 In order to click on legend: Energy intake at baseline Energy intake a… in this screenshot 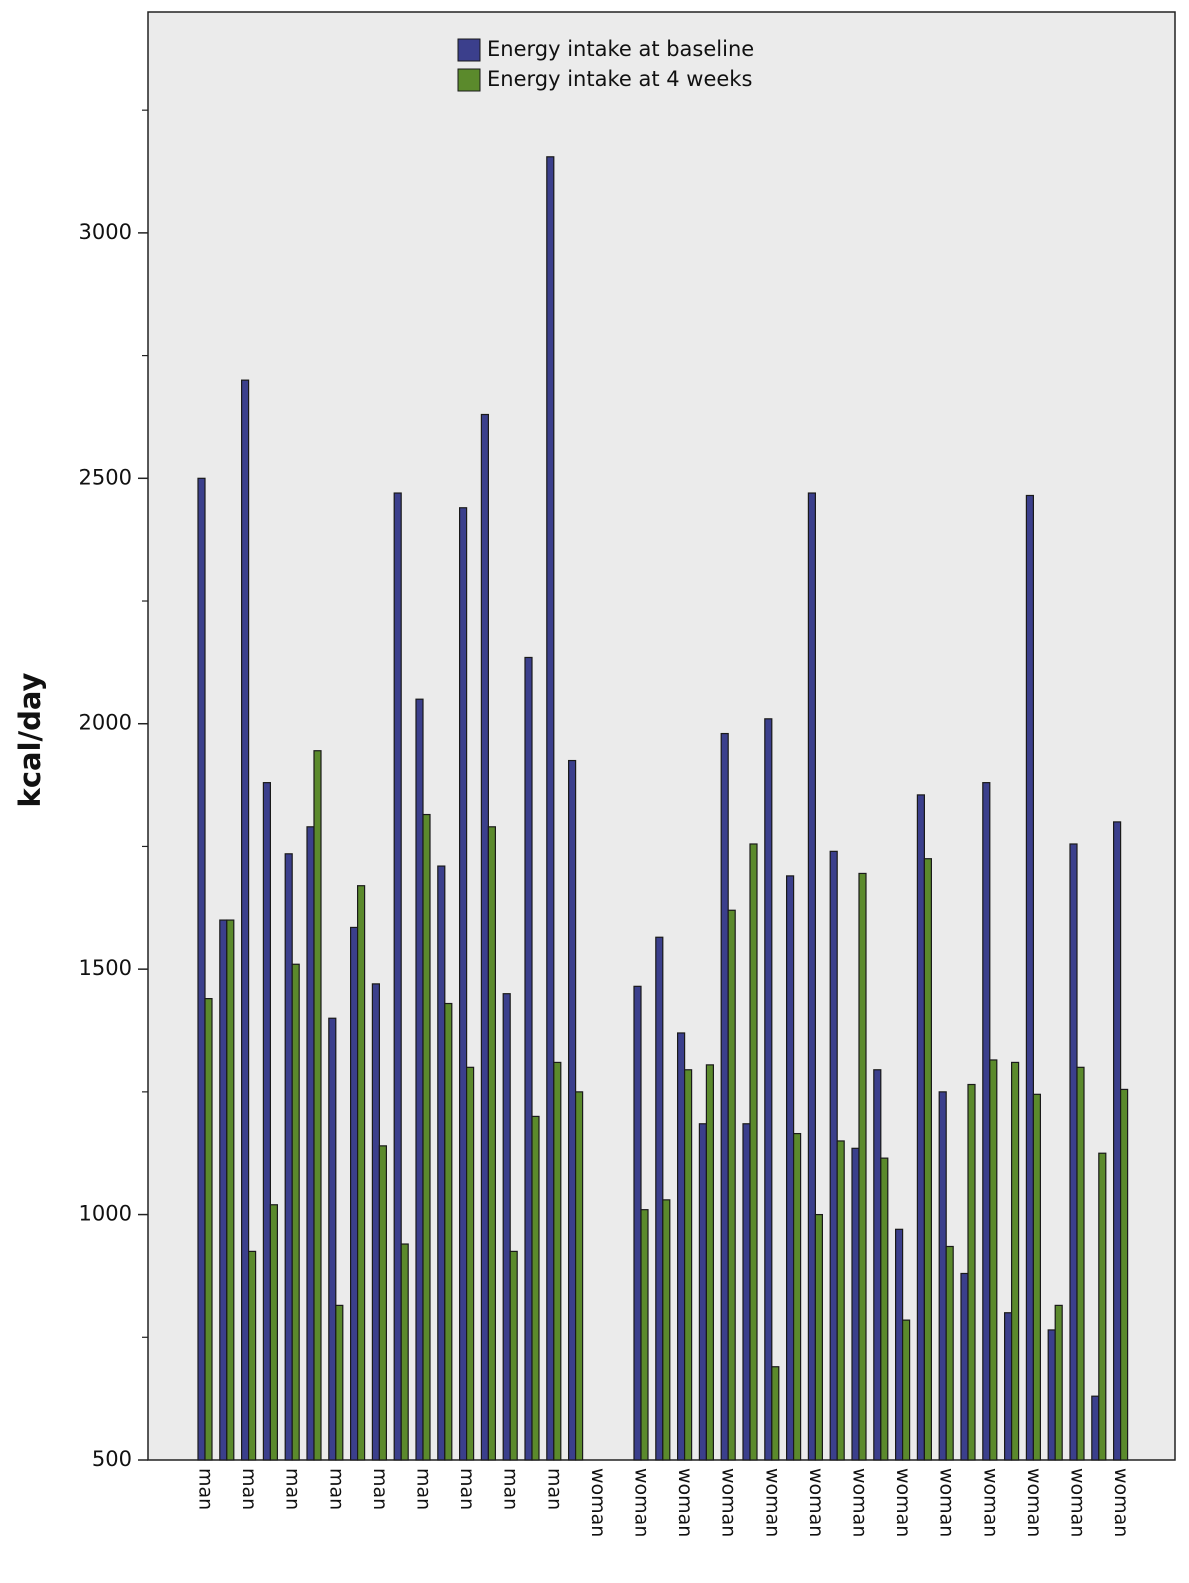, I will do `click(605, 64)`.